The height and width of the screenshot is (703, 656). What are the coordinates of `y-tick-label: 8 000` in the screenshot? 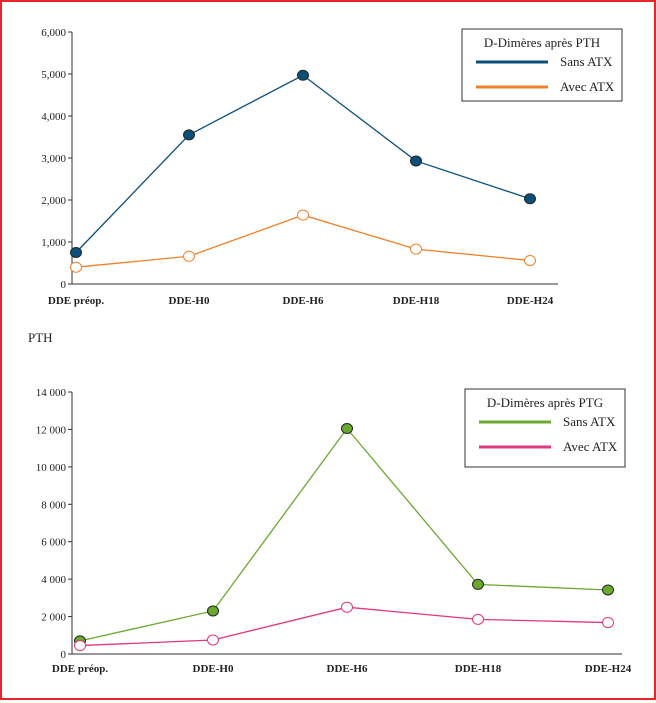 It's located at (53, 505).